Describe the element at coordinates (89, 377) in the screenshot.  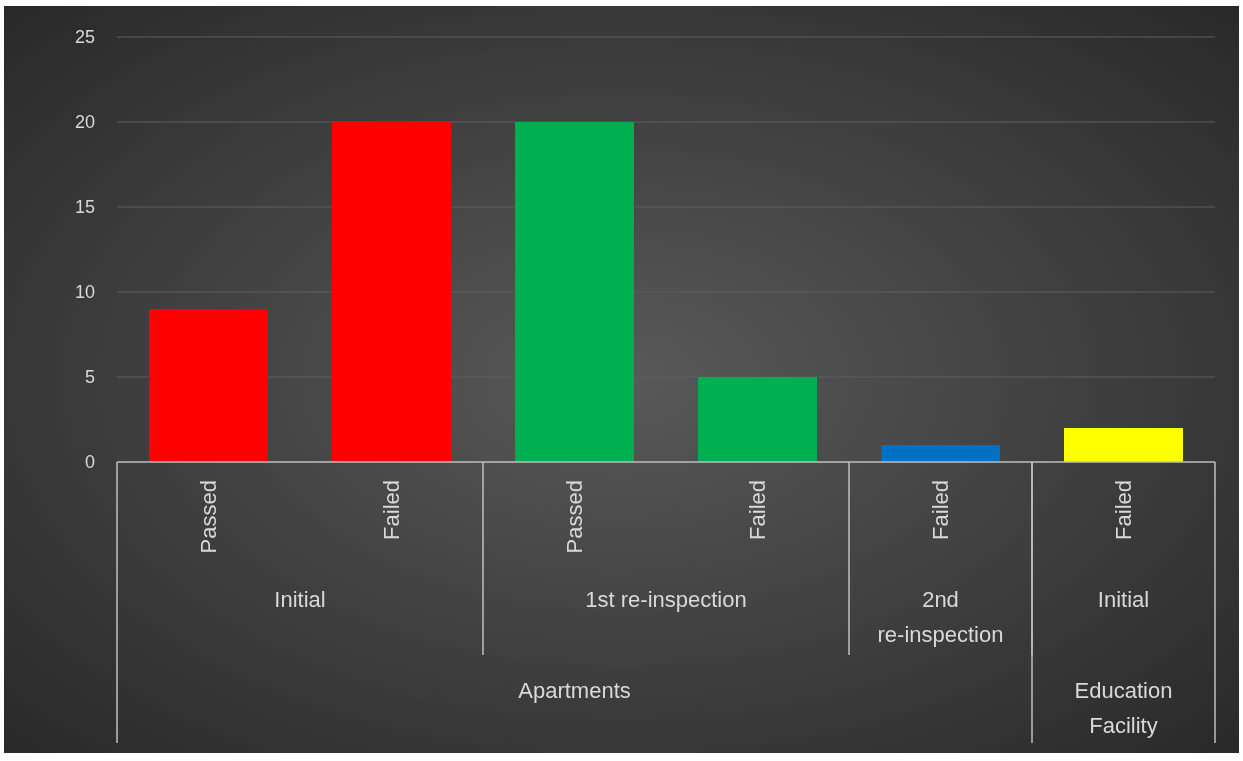
I see `y-tick-label: 5` at that location.